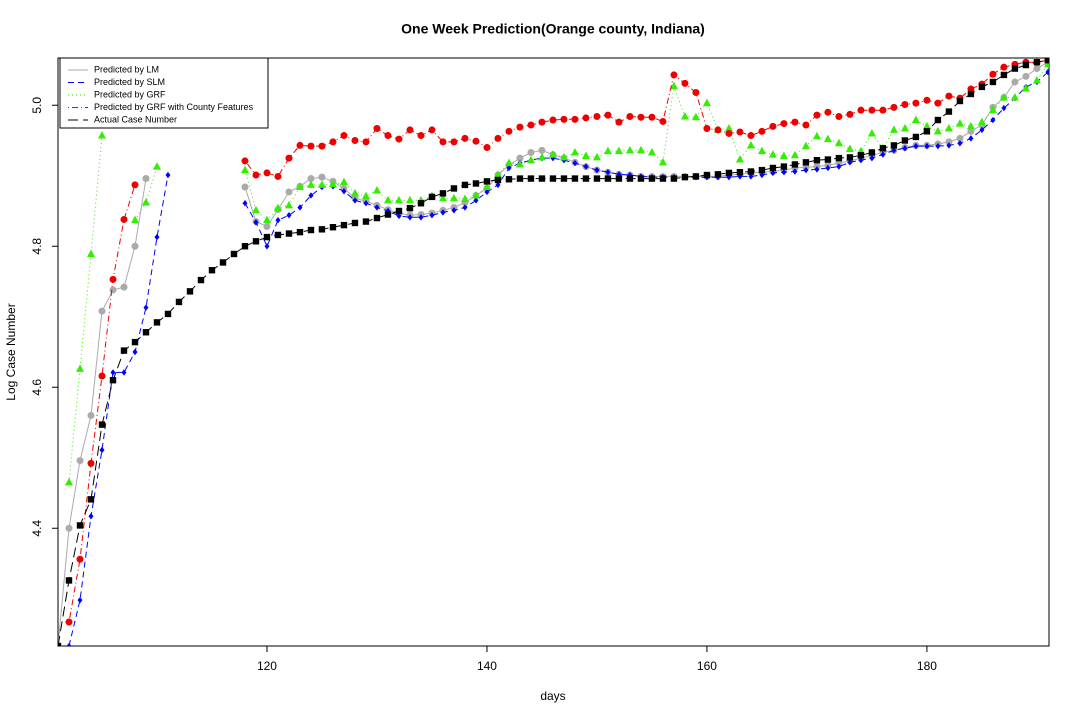  I want to click on legend-label: Predicted by SLM, so click(129, 82).